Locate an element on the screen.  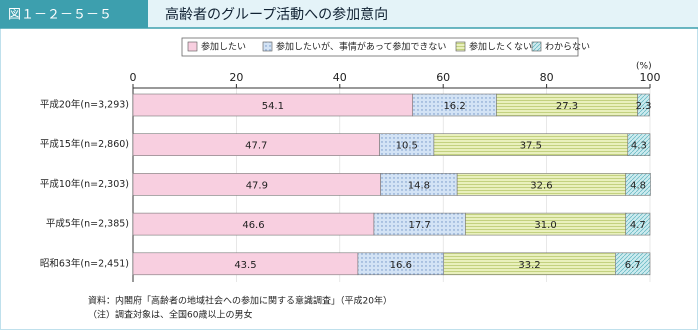
data-label: 16.2 is located at coordinates (454, 106).